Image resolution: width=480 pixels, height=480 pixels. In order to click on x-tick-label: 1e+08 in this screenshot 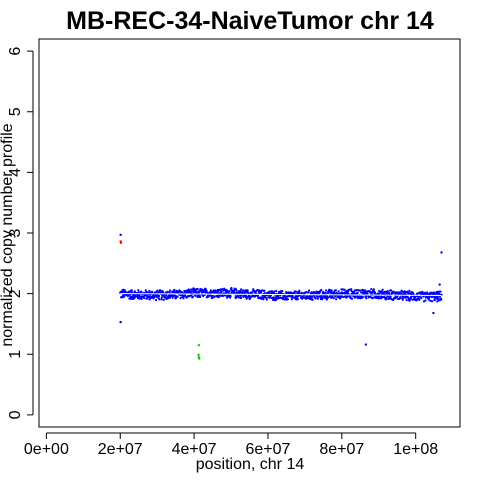, I will do `click(415, 449)`.